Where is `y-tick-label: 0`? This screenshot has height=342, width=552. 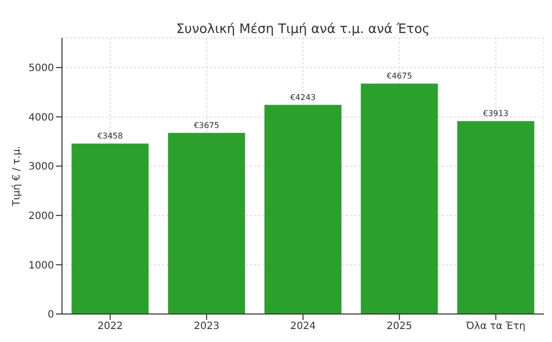 y-tick-label: 0 is located at coordinates (51, 315).